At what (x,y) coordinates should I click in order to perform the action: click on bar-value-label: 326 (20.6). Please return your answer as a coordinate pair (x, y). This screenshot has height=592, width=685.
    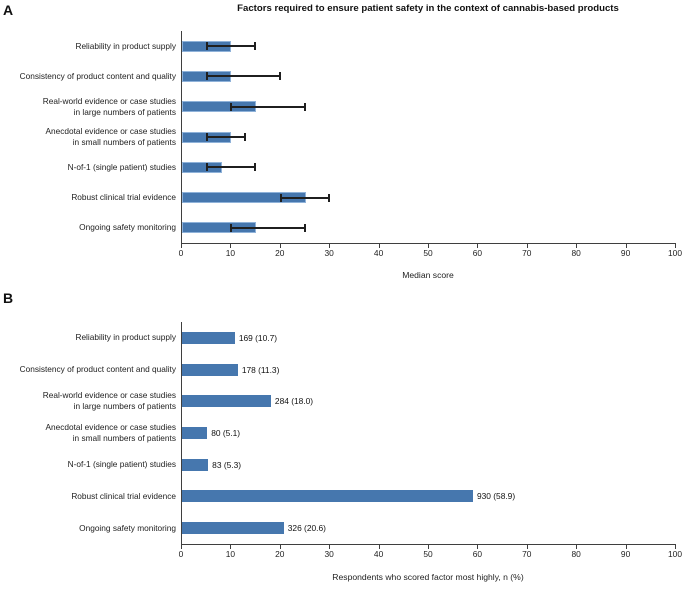
    Looking at the image, I should click on (306, 528).